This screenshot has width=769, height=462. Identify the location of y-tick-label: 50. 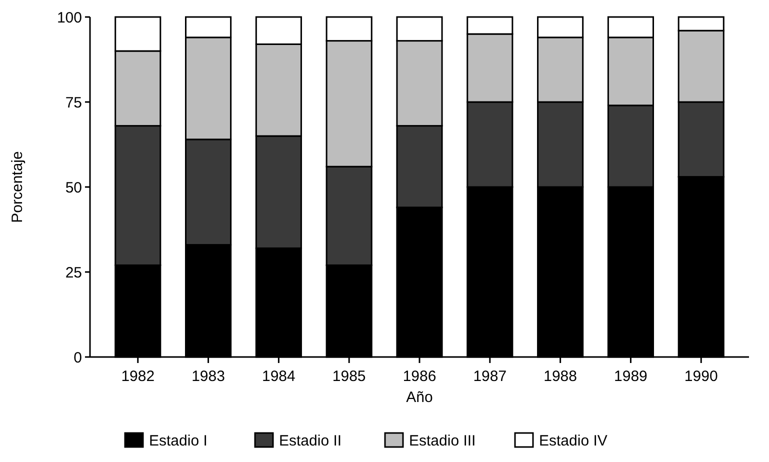
(73, 187).